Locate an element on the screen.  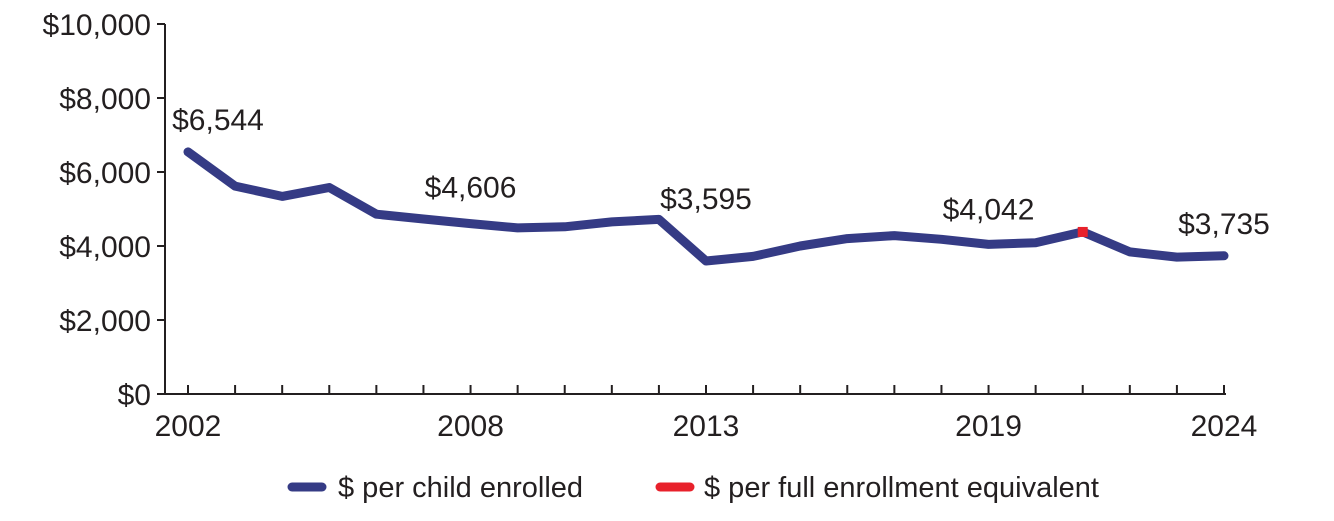
y-tick-label: $4,000 is located at coordinates (105, 247).